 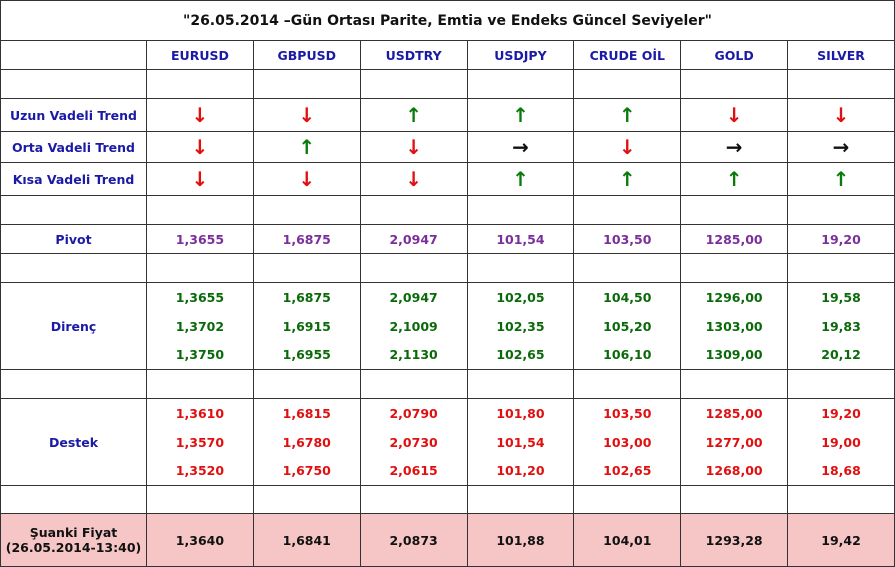 I want to click on support-value: 1,6815, so click(x=306, y=413).